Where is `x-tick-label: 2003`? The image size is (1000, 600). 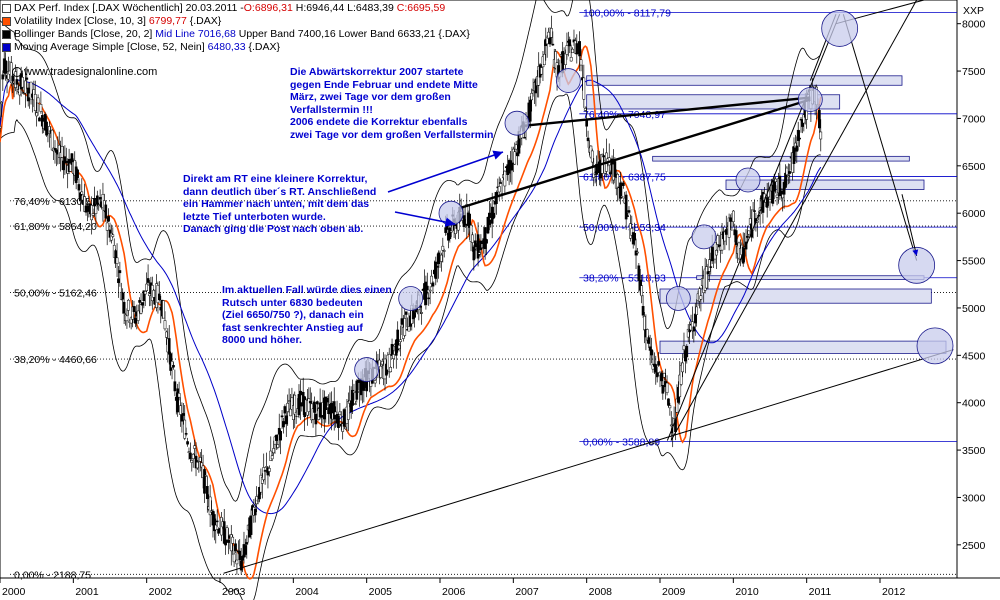 x-tick-label: 2003 is located at coordinates (234, 592).